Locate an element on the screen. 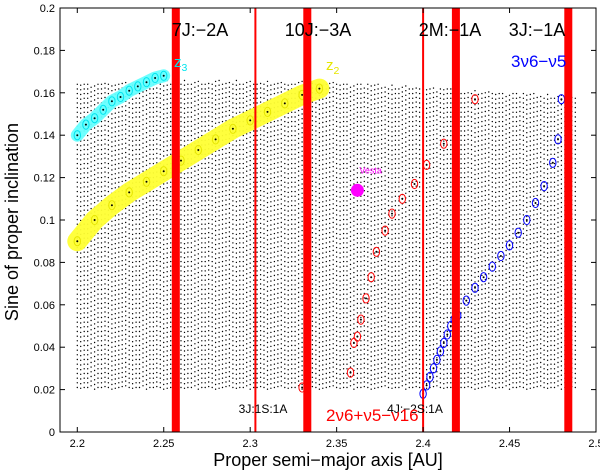  resonance-label: 10J:−3A is located at coordinates (318, 30).